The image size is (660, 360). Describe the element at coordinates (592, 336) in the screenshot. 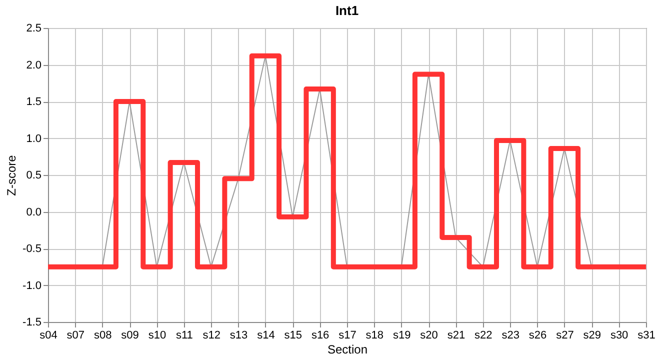

I see `x-tick-label: s29` at that location.